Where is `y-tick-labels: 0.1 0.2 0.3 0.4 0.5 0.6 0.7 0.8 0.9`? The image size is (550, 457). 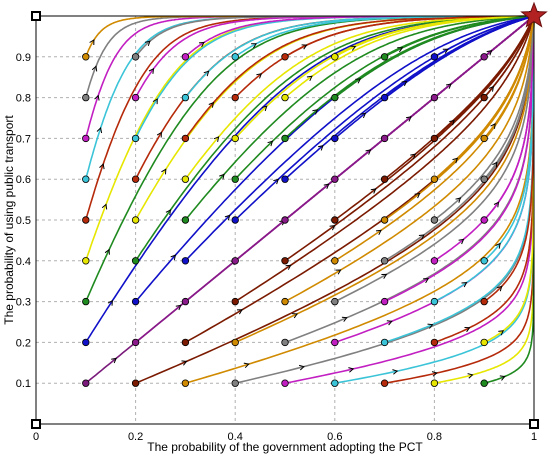 y-tick-labels: 0.1 0.2 0.3 0.4 0.5 0.6 0.7 0.8 0.9 is located at coordinates (23, 221).